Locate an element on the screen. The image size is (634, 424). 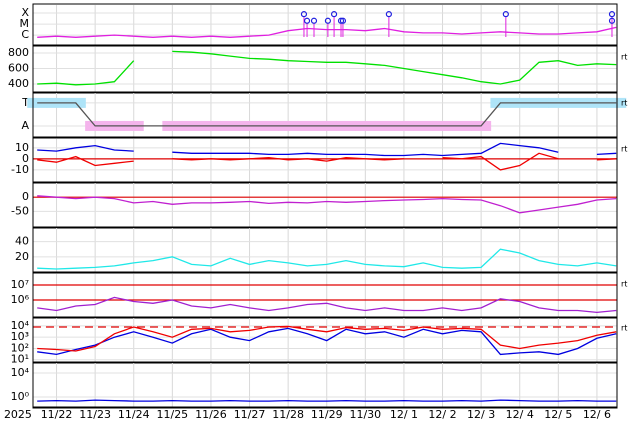
y-tick-label: 10² is located at coordinates (20, 347).